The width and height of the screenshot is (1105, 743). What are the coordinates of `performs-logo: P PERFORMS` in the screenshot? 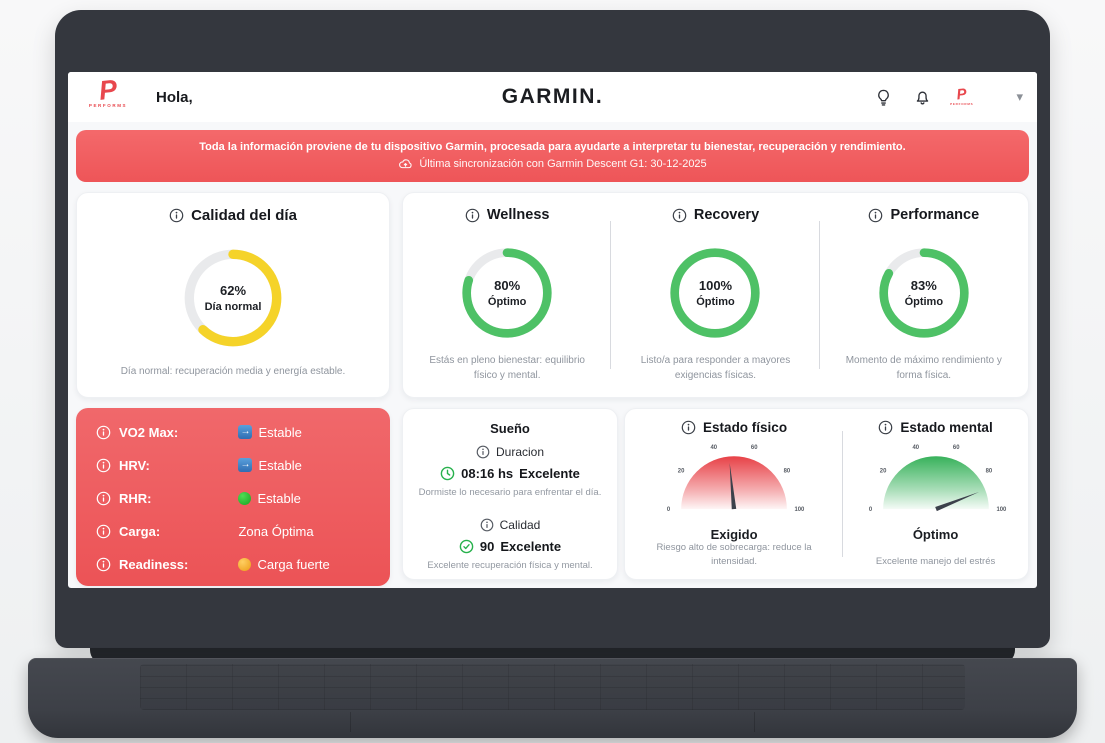 It's located at (108, 91).